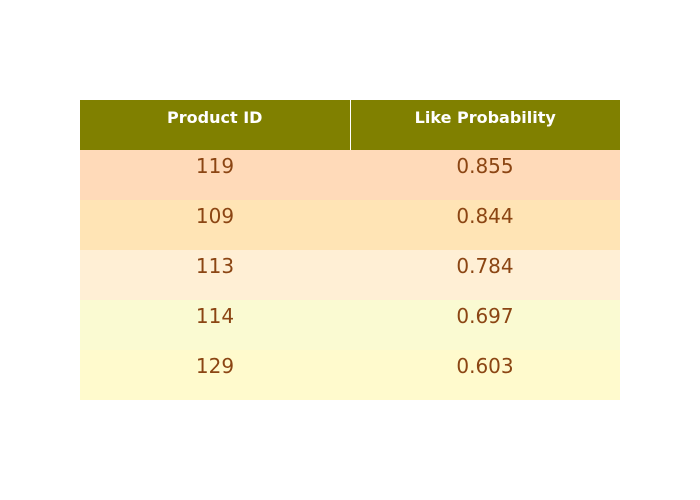  Describe the element at coordinates (485, 366) in the screenshot. I see `cell-like-probability: 0.603` at that location.